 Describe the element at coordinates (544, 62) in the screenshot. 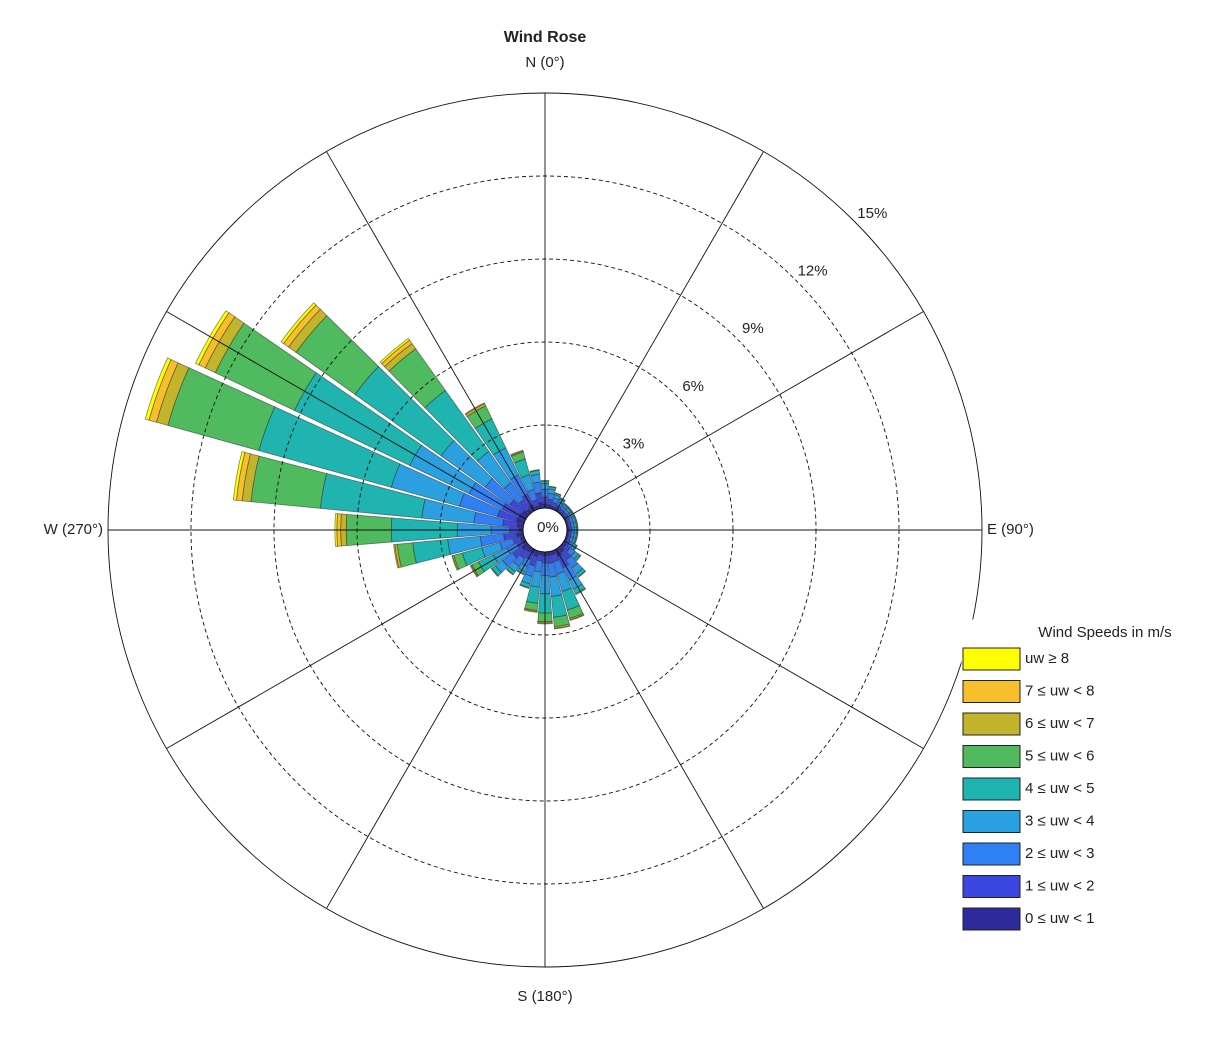

I see `theta-tick-label: N (0°)` at that location.